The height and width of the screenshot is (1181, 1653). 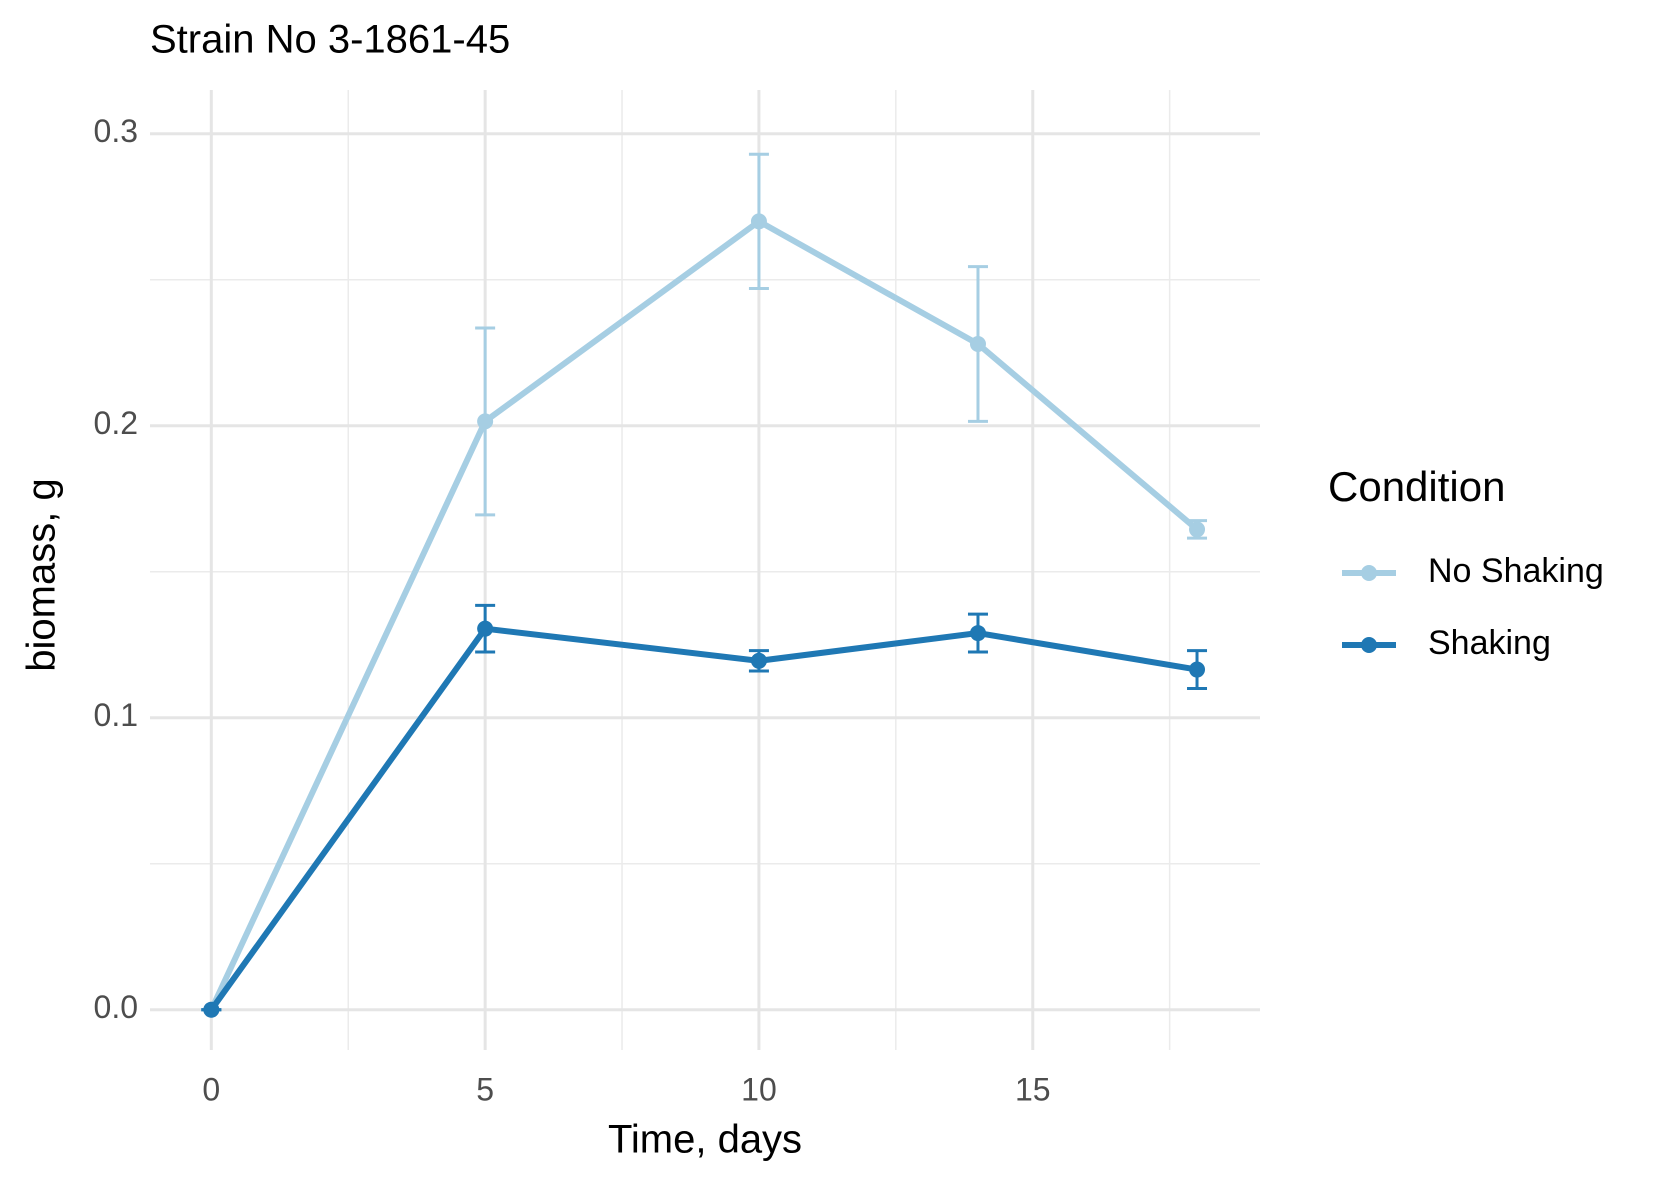 I want to click on y-tick-label: 0.0, so click(x=116, y=1007).